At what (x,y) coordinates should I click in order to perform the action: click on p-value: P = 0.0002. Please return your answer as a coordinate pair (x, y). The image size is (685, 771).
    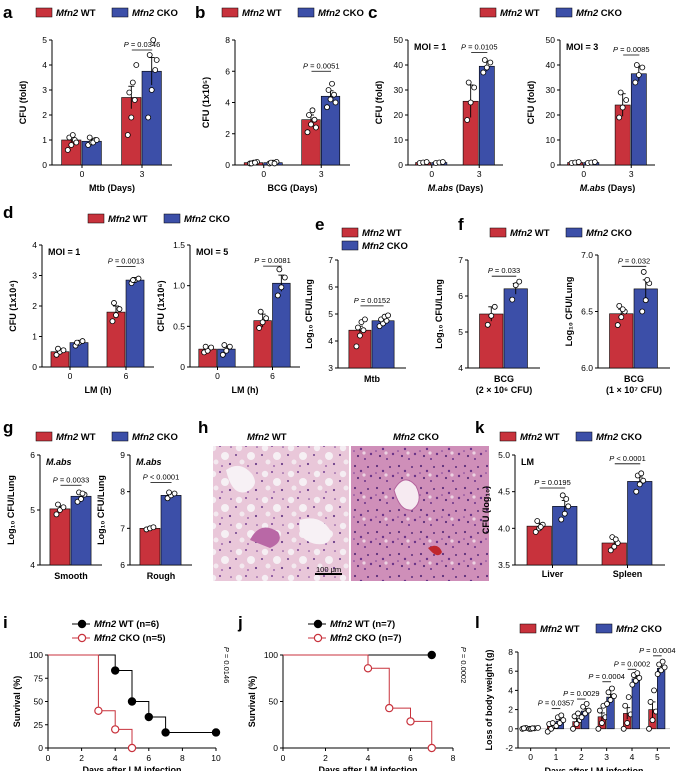
    Looking at the image, I should click on (632, 663).